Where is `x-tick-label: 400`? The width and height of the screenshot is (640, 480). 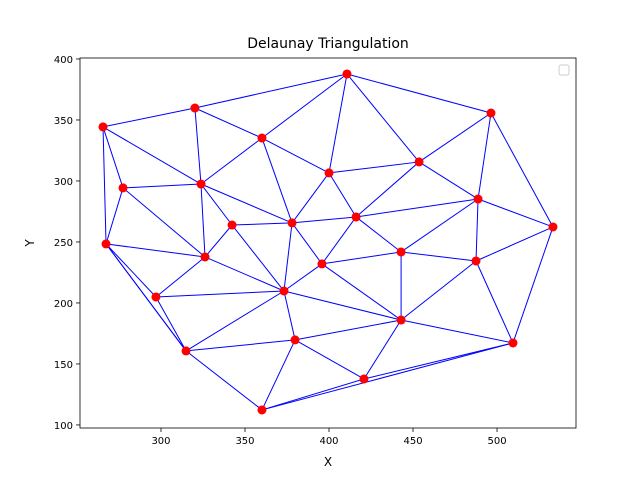 x-tick-label: 400 is located at coordinates (328, 441).